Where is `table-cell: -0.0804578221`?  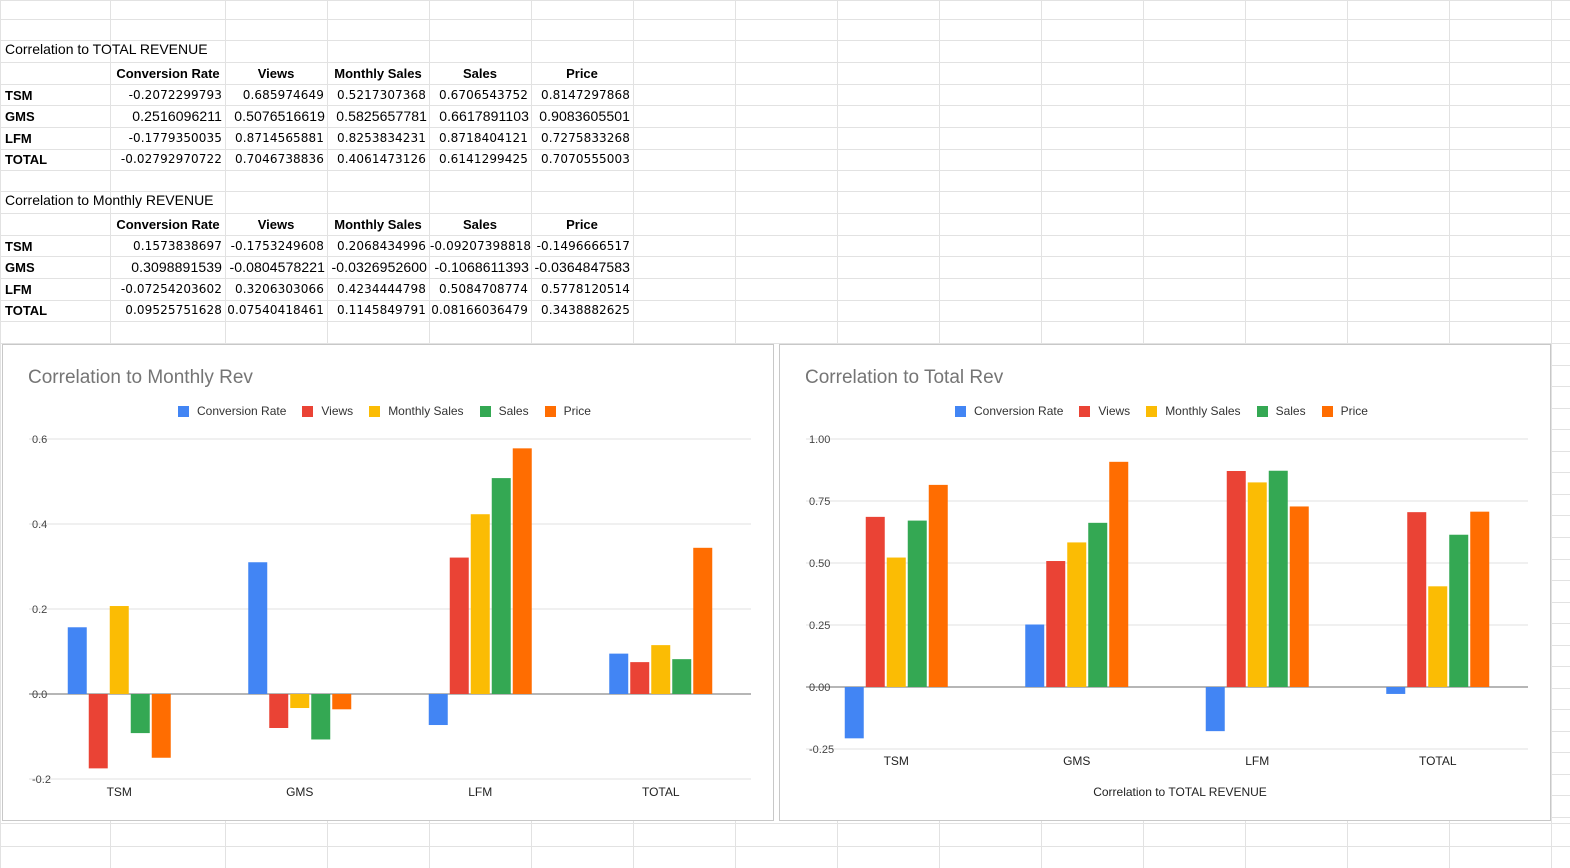 table-cell: -0.0804578221 is located at coordinates (277, 267).